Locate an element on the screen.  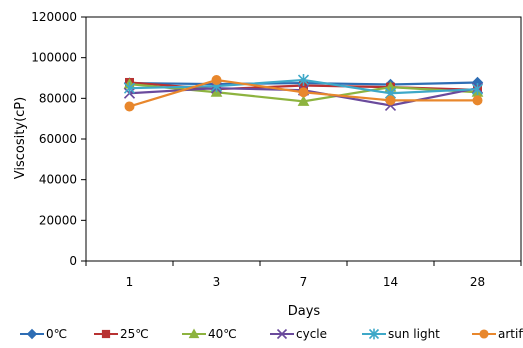
legend-item: artificial light is located at coordinates (497, 334).